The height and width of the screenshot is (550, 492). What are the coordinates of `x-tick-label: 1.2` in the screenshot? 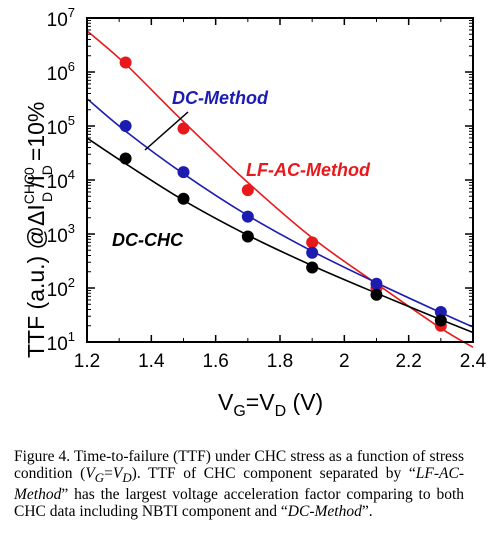 It's located at (87, 361).